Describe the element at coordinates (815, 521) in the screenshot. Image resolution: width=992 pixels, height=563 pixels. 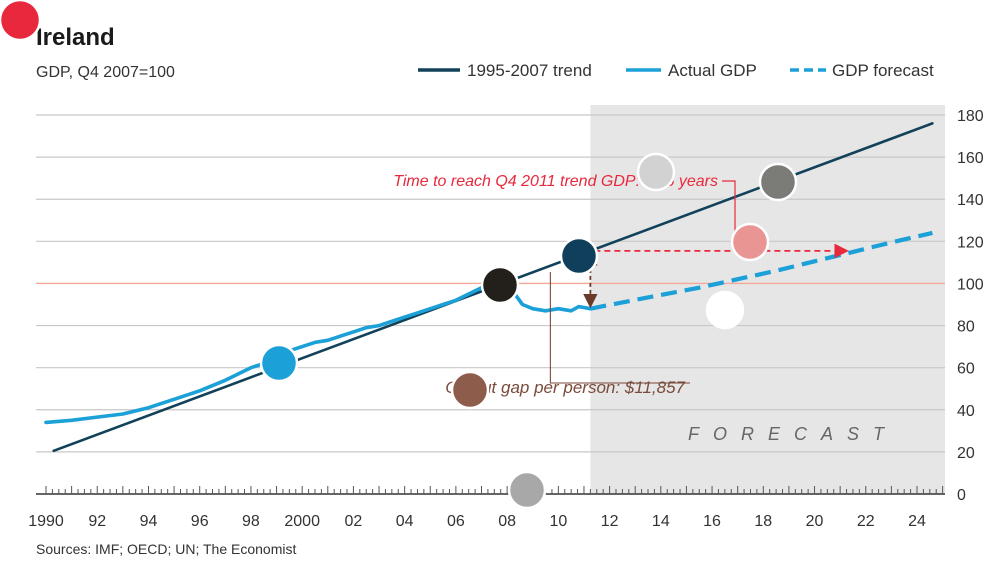
I see `x-tick-label: 20` at that location.